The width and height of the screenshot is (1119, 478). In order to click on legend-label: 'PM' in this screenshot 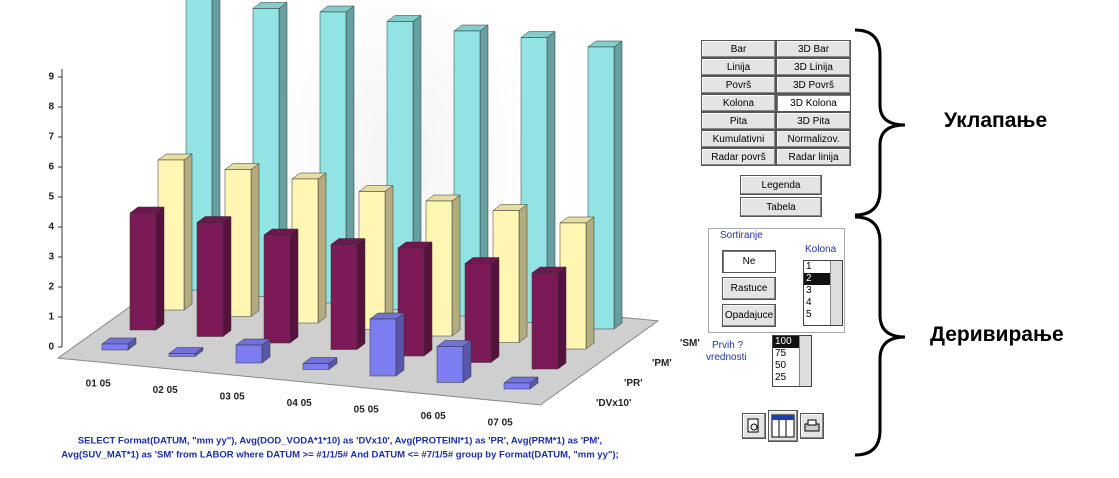, I will do `click(662, 363)`.